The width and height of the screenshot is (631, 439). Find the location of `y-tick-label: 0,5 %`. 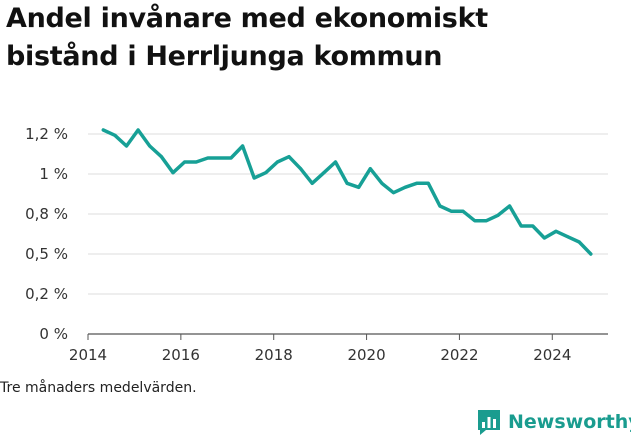

y-tick-label: 0,5 % is located at coordinates (46, 254).